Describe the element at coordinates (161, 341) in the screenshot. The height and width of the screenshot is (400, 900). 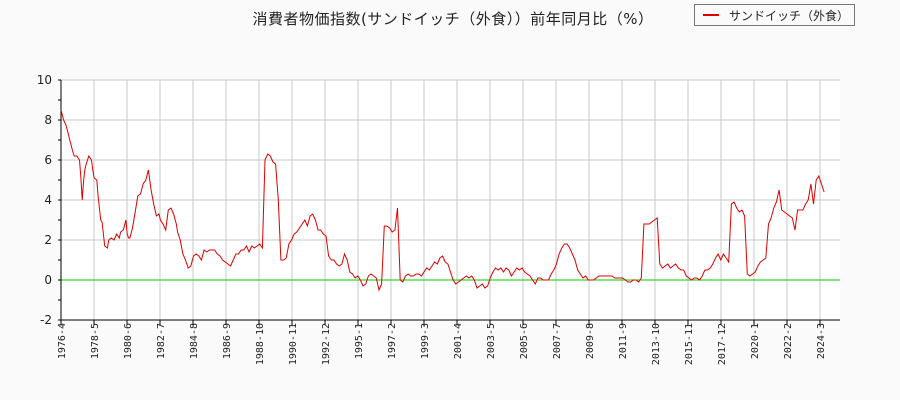
I see `x-tick-label: 1982-7` at that location.